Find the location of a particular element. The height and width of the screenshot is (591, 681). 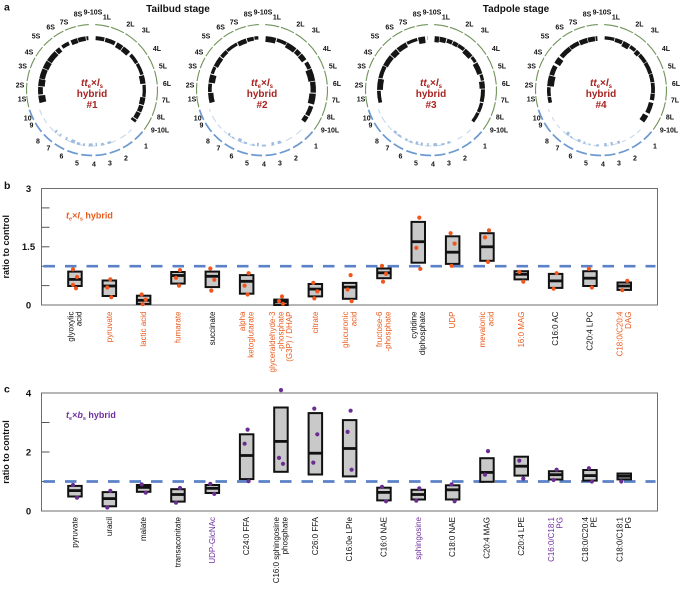

svg-text: pyruvate is located at coordinates (109, 326).